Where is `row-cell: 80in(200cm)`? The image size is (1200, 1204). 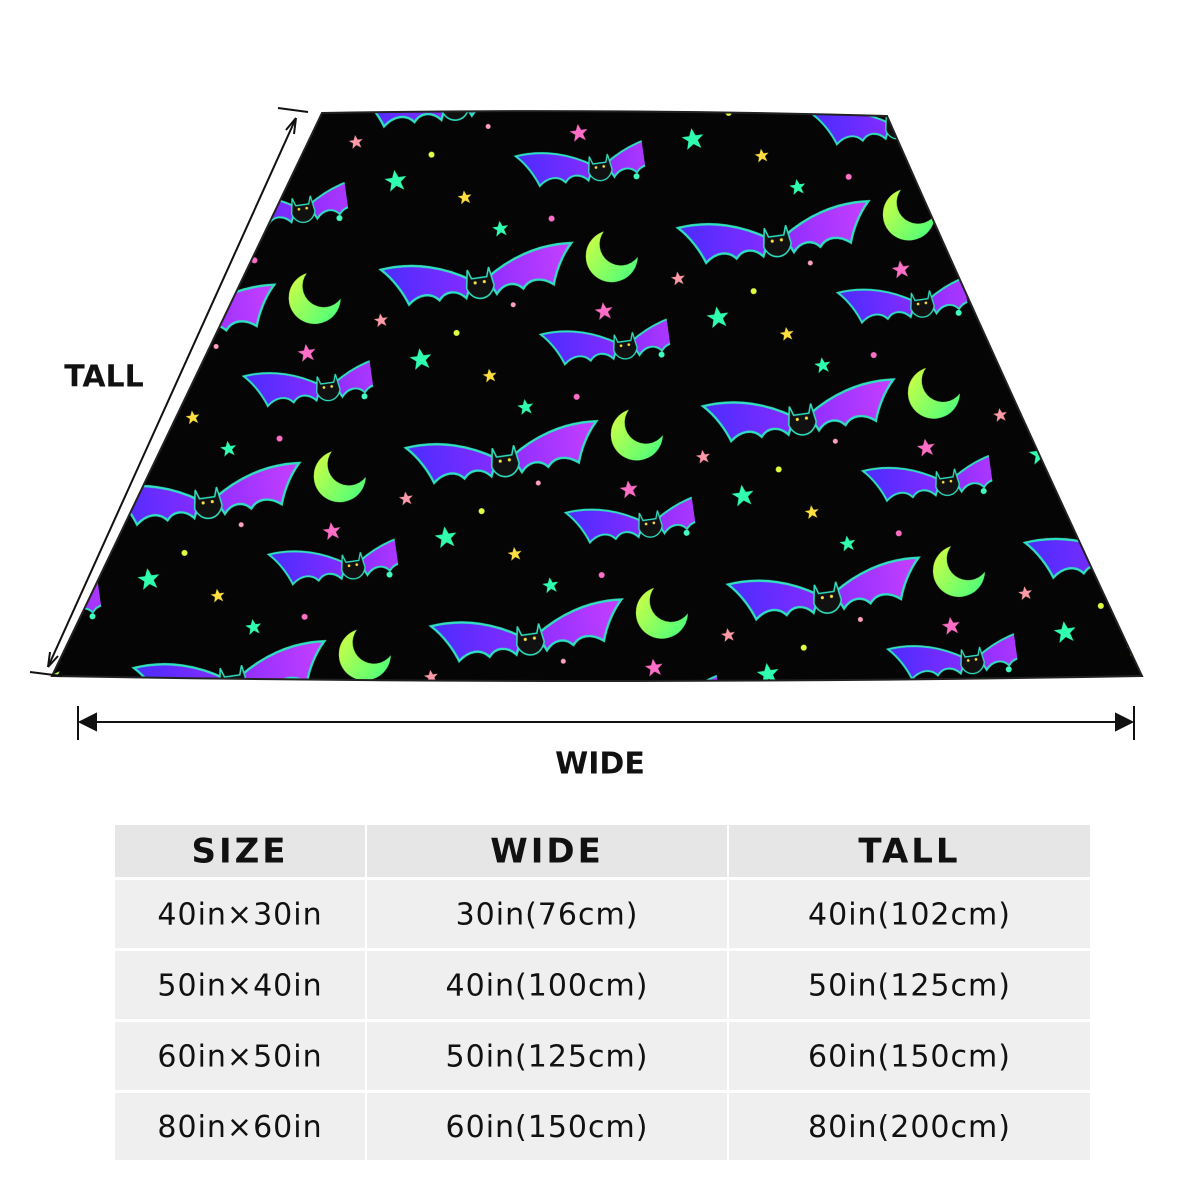 row-cell: 80in(200cm) is located at coordinates (909, 1127).